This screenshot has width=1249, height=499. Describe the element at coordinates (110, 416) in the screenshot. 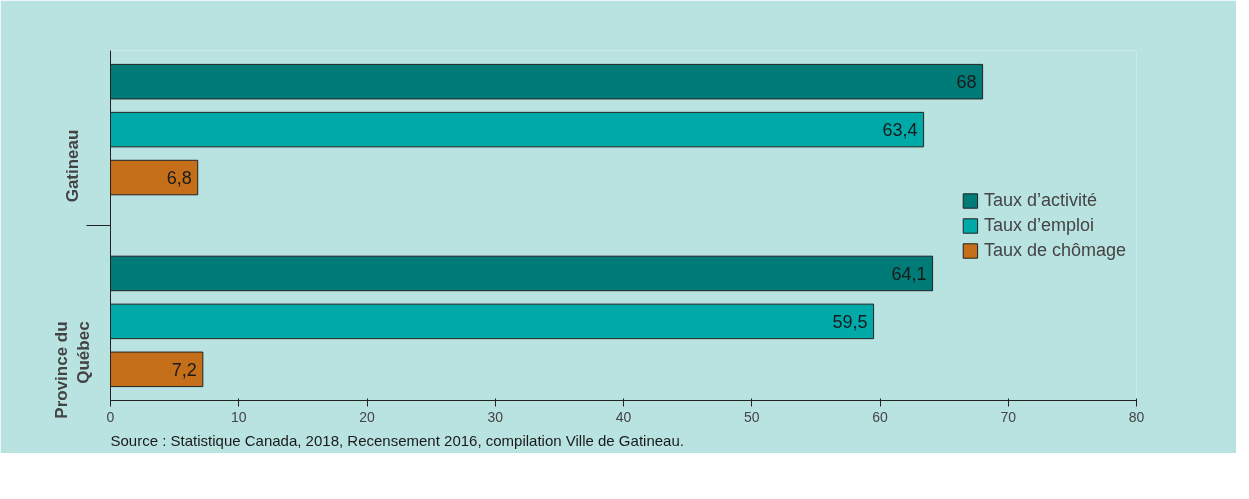

I see `x-tick-label: 0` at that location.